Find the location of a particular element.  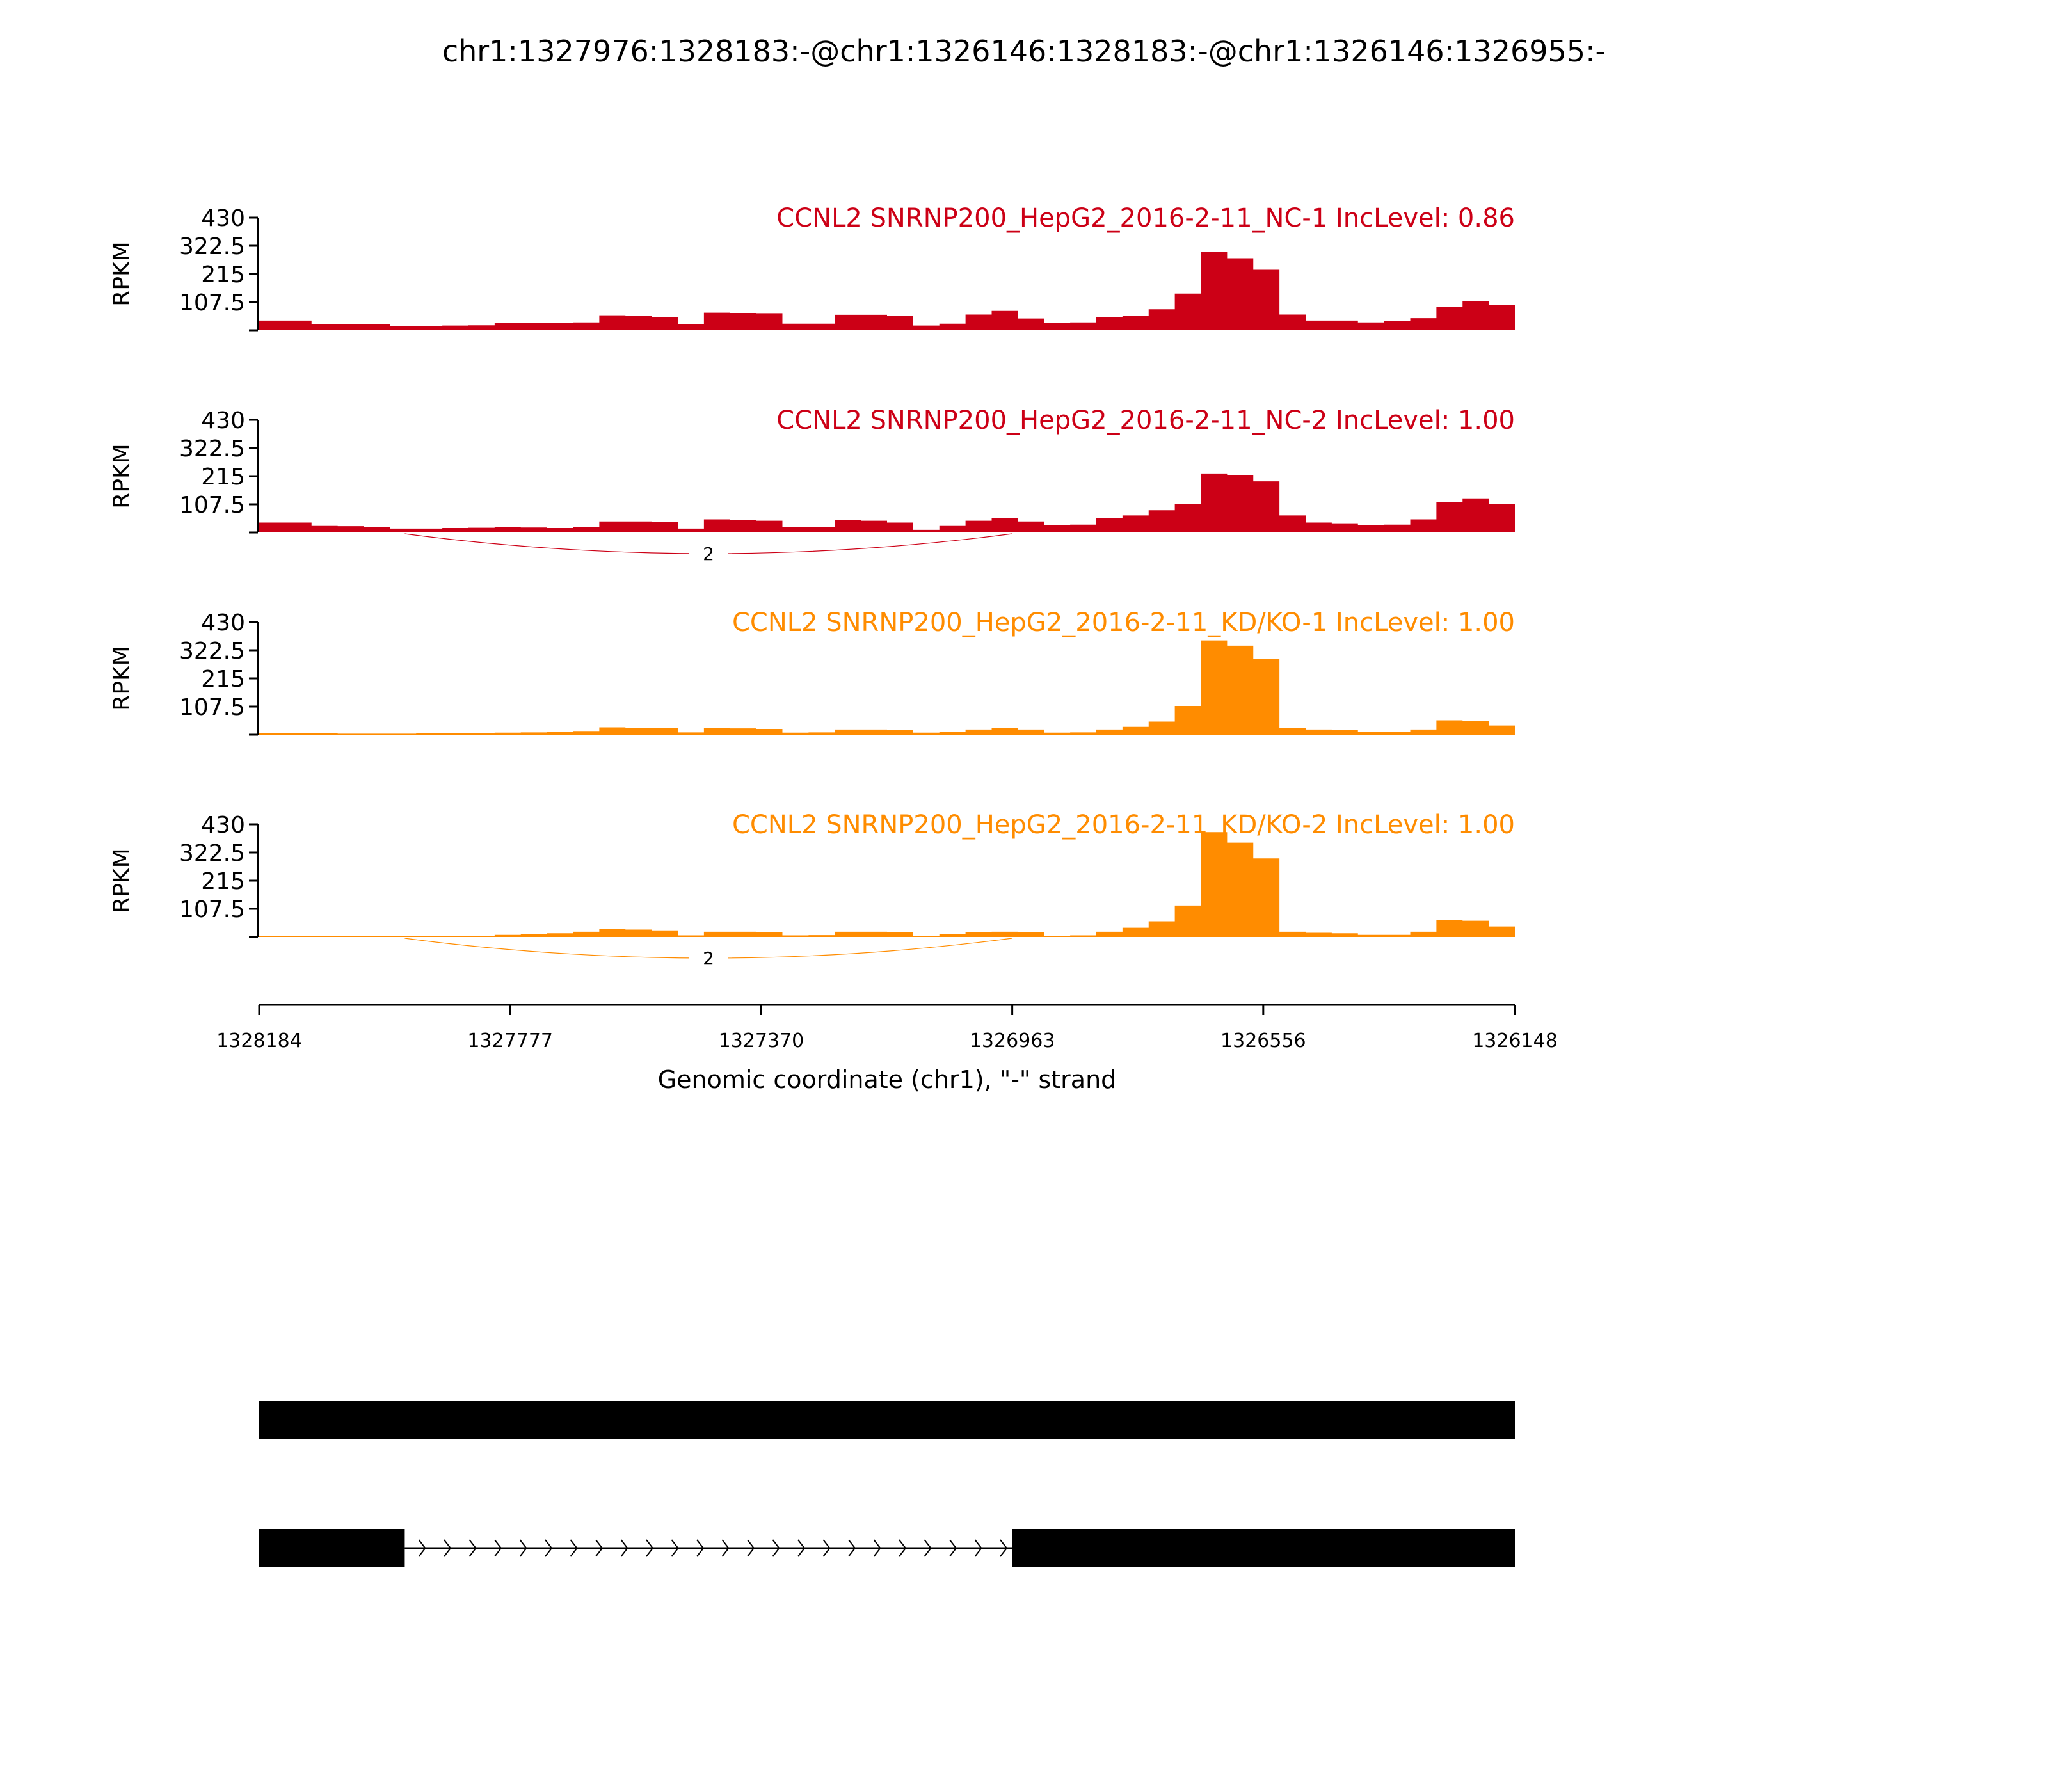

x-axis-label: Genomic coordinate (chr1), "-" strand is located at coordinates (887, 1080).